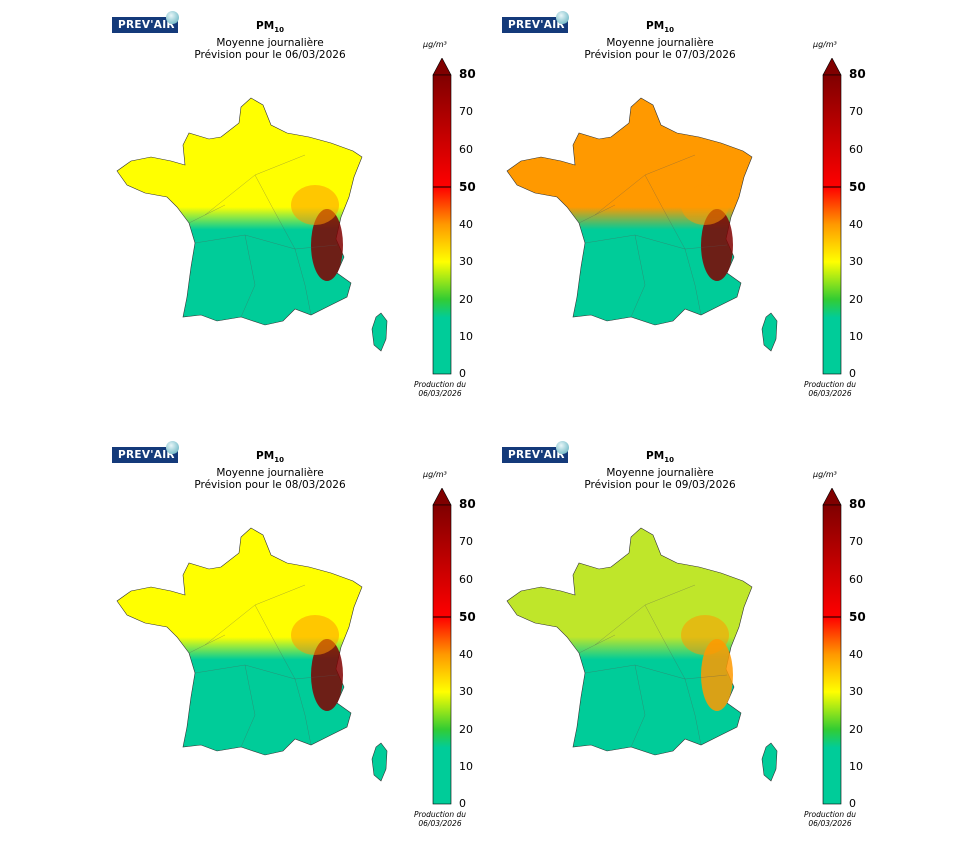  I want to click on forecast-date: Prévision pour le 09/03/2026, so click(660, 485).